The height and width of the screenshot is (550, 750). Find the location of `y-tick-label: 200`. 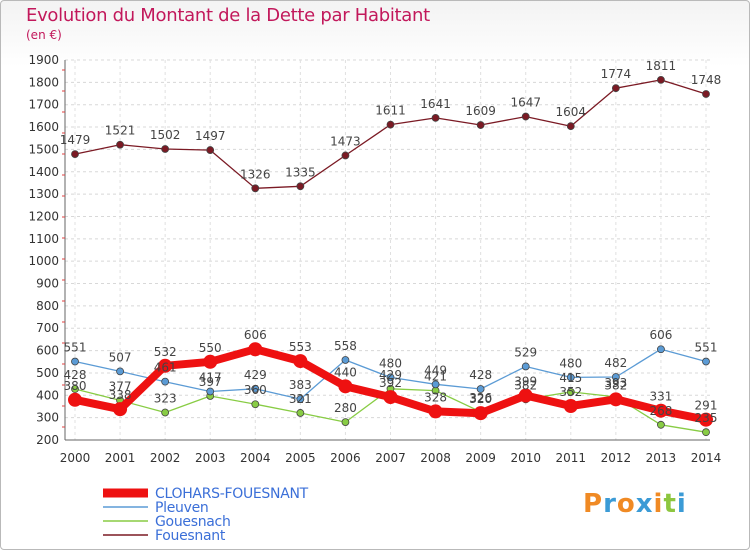

y-tick-label: 200 is located at coordinates (47, 440).